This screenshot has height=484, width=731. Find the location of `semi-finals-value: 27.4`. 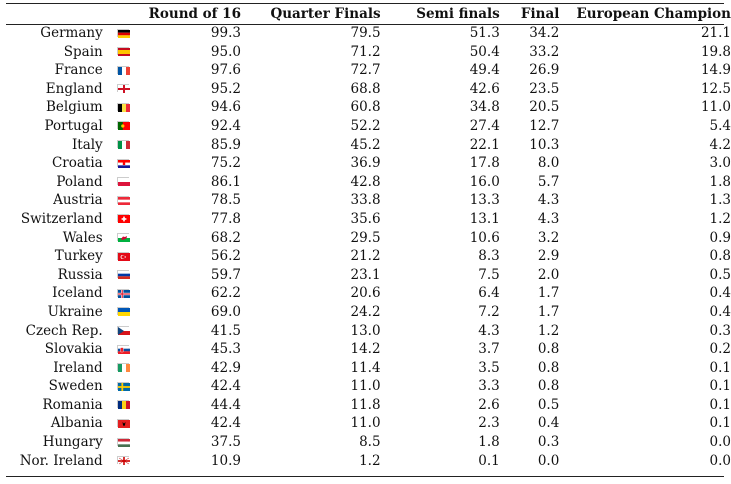

semi-finals-value: 27.4 is located at coordinates (484, 125).